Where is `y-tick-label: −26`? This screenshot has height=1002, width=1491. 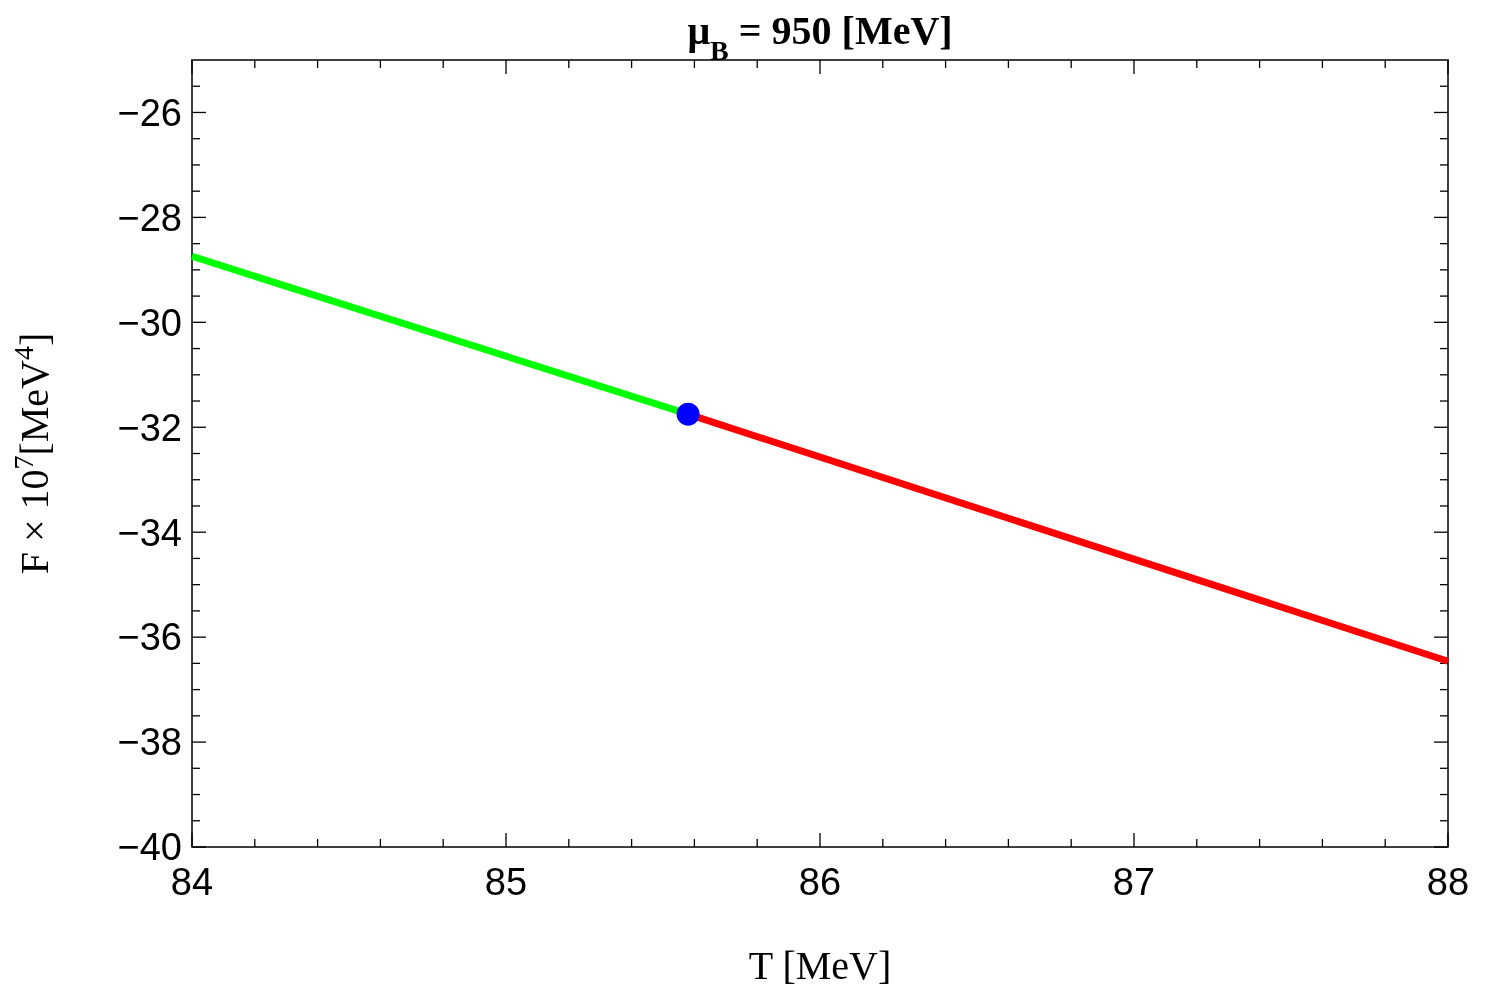 y-tick-label: −26 is located at coordinates (149, 112).